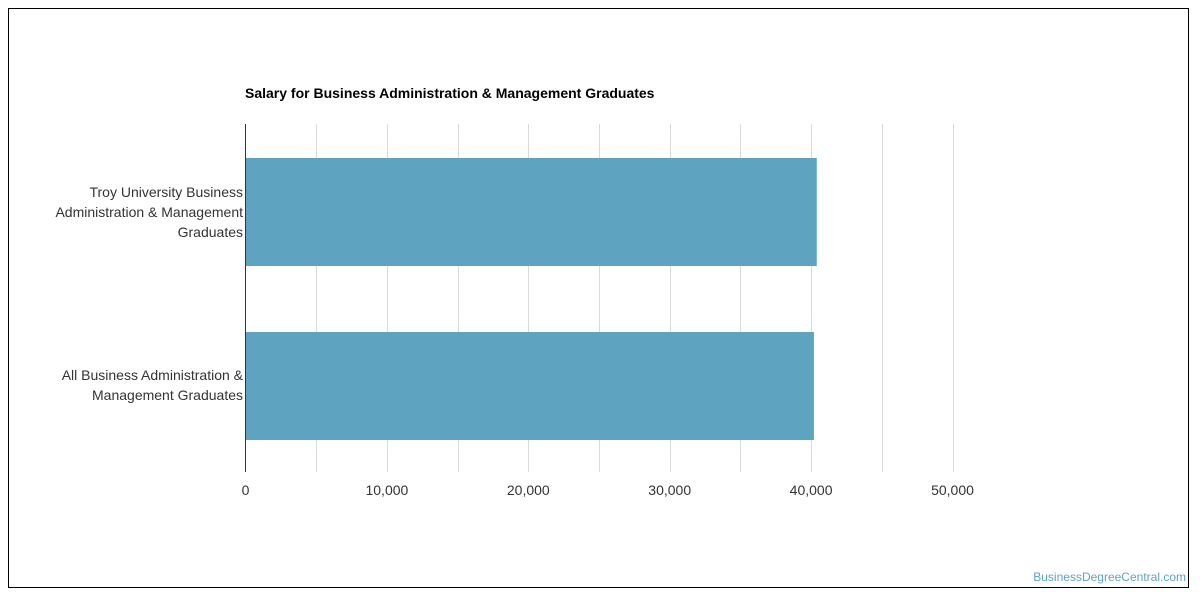  I want to click on x-tick-label: 50,000, so click(952, 490).